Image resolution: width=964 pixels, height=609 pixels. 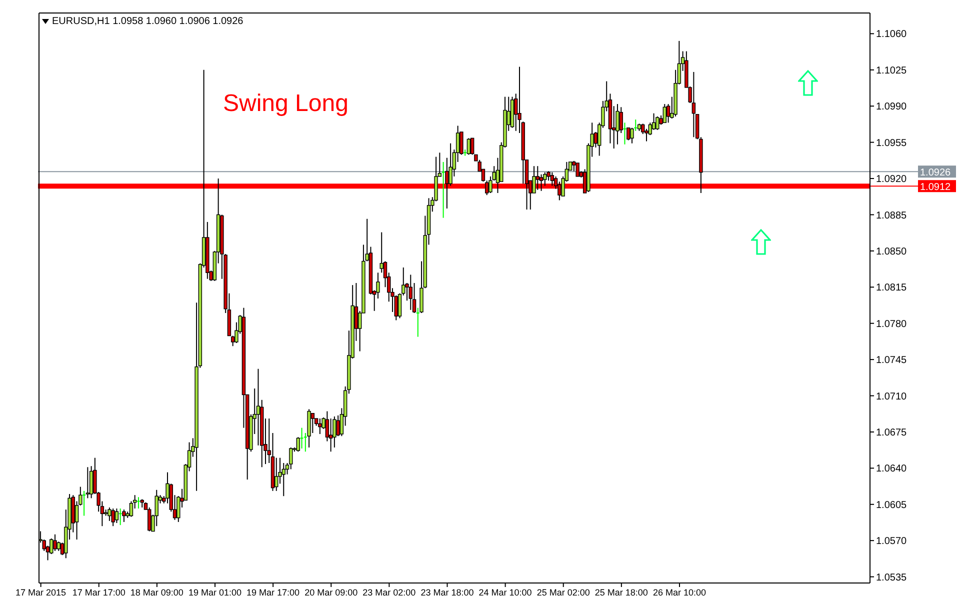 I want to click on y-tick-label: 1.0990, so click(x=892, y=107).